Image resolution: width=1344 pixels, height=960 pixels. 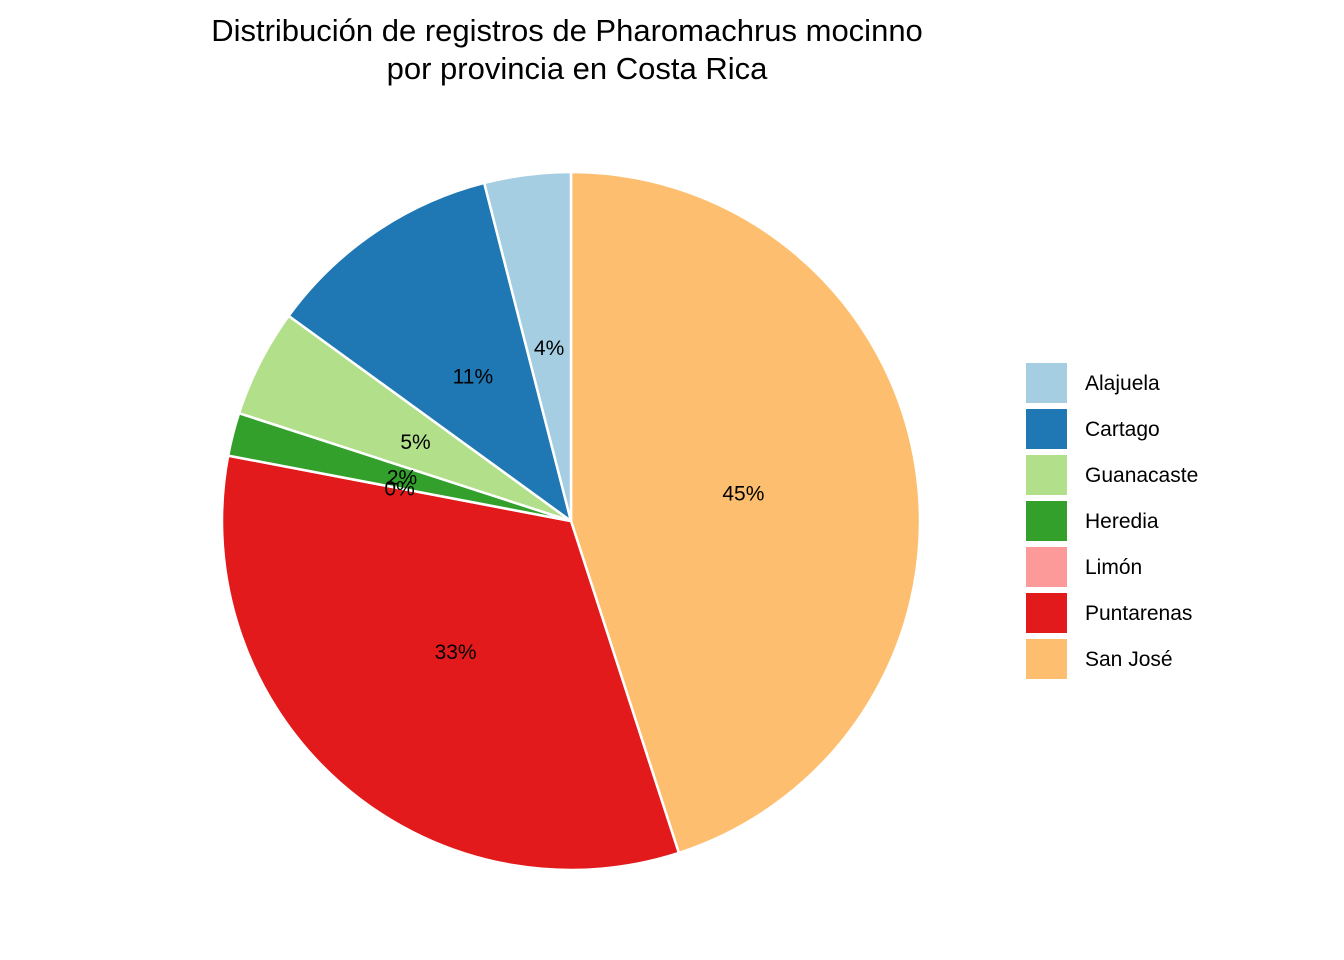 I want to click on pie-label-limon: 0%, so click(x=399, y=488).